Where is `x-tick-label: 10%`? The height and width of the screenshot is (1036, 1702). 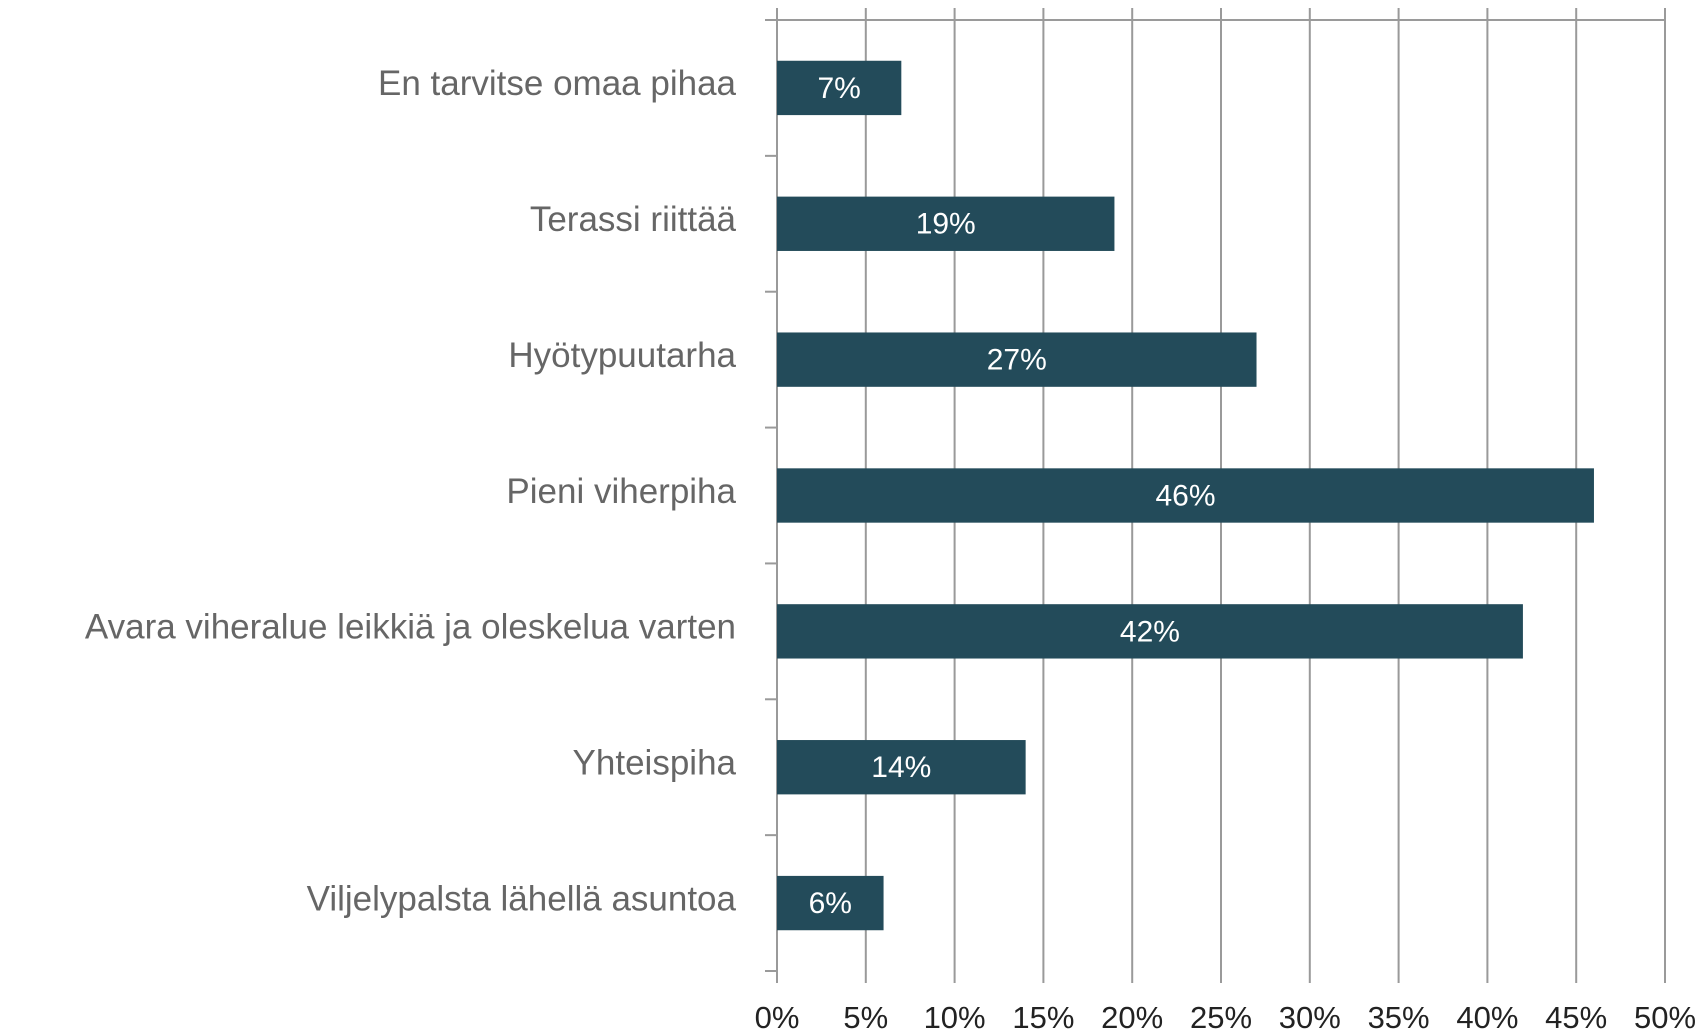
x-tick-label: 10% is located at coordinates (955, 1017).